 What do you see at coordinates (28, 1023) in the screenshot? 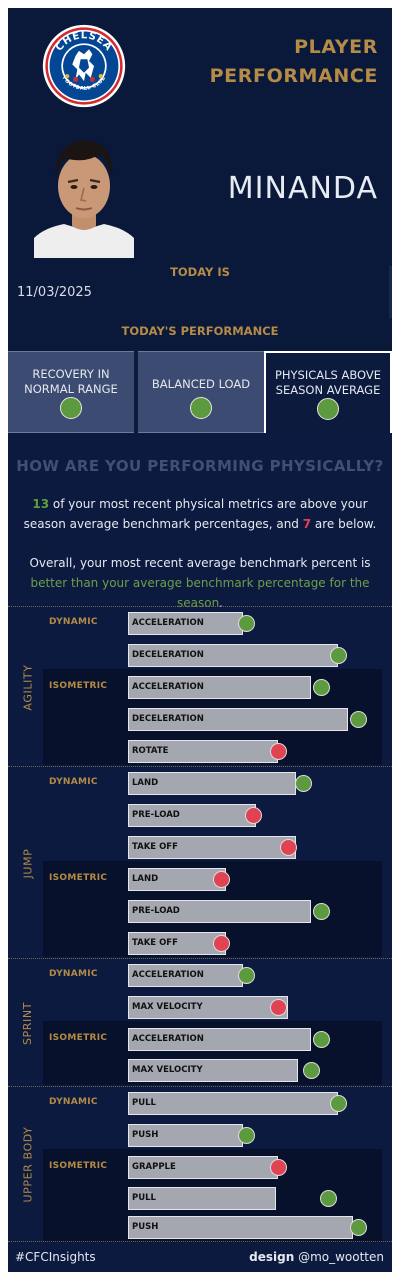
I see `group-label: SPRINT` at bounding box center [28, 1023].